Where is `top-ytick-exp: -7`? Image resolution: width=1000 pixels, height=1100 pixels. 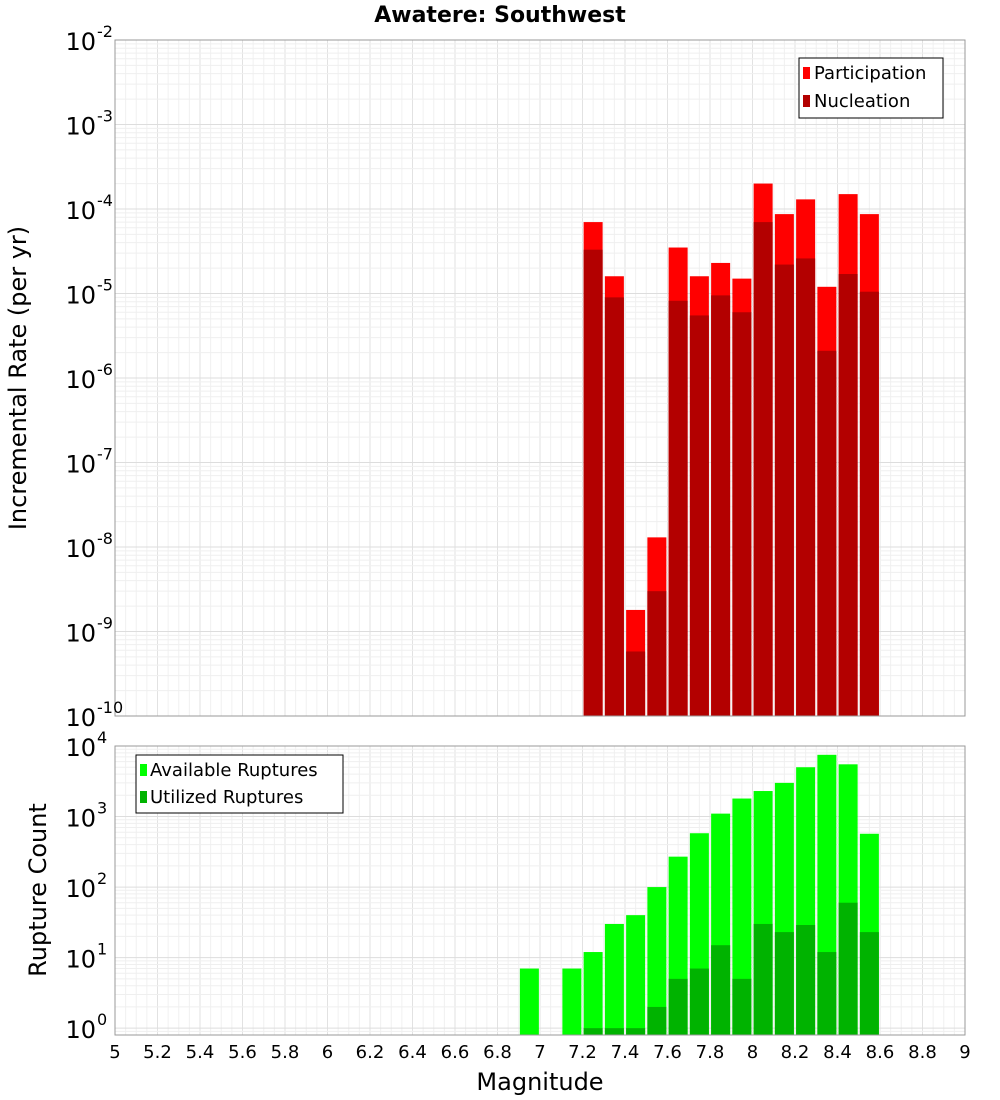 top-ytick-exp: -7 is located at coordinates (105, 454).